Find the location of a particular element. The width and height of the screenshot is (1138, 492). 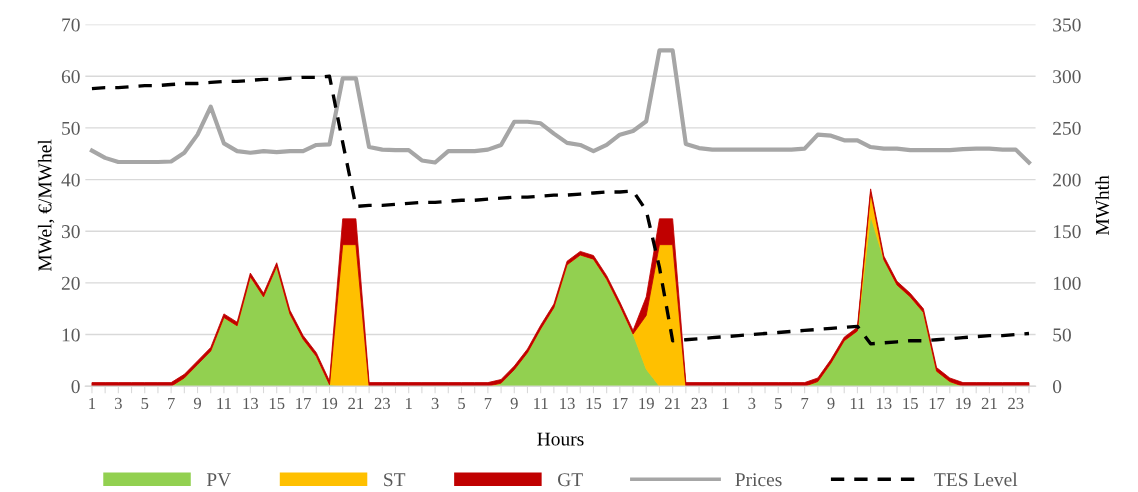

y2-tick-label: 350 is located at coordinates (1067, 25).